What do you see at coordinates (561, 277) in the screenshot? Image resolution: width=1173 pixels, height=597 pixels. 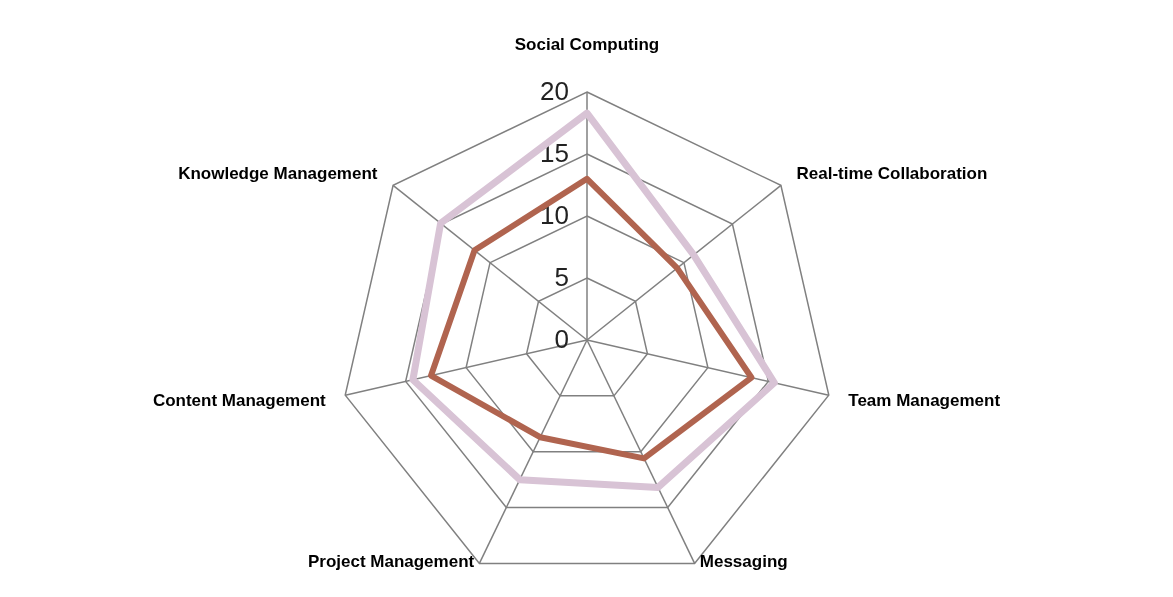 I see `y-tick-label: 5` at bounding box center [561, 277].